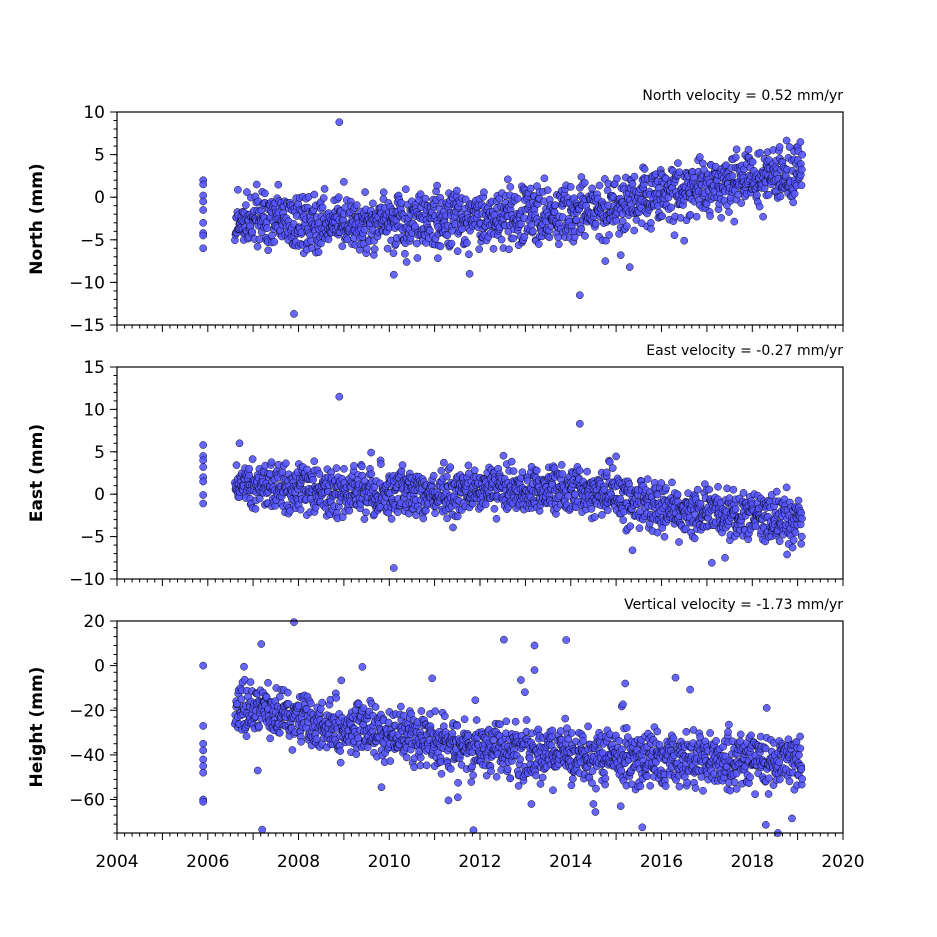 The height and width of the screenshot is (937, 937). What do you see at coordinates (92, 538) in the screenshot?
I see `east-y-tick-label: −5` at bounding box center [92, 538].